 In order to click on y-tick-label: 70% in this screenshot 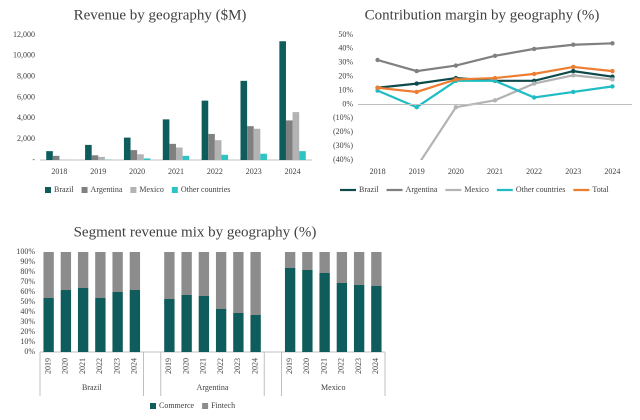, I will do `click(27, 281)`.